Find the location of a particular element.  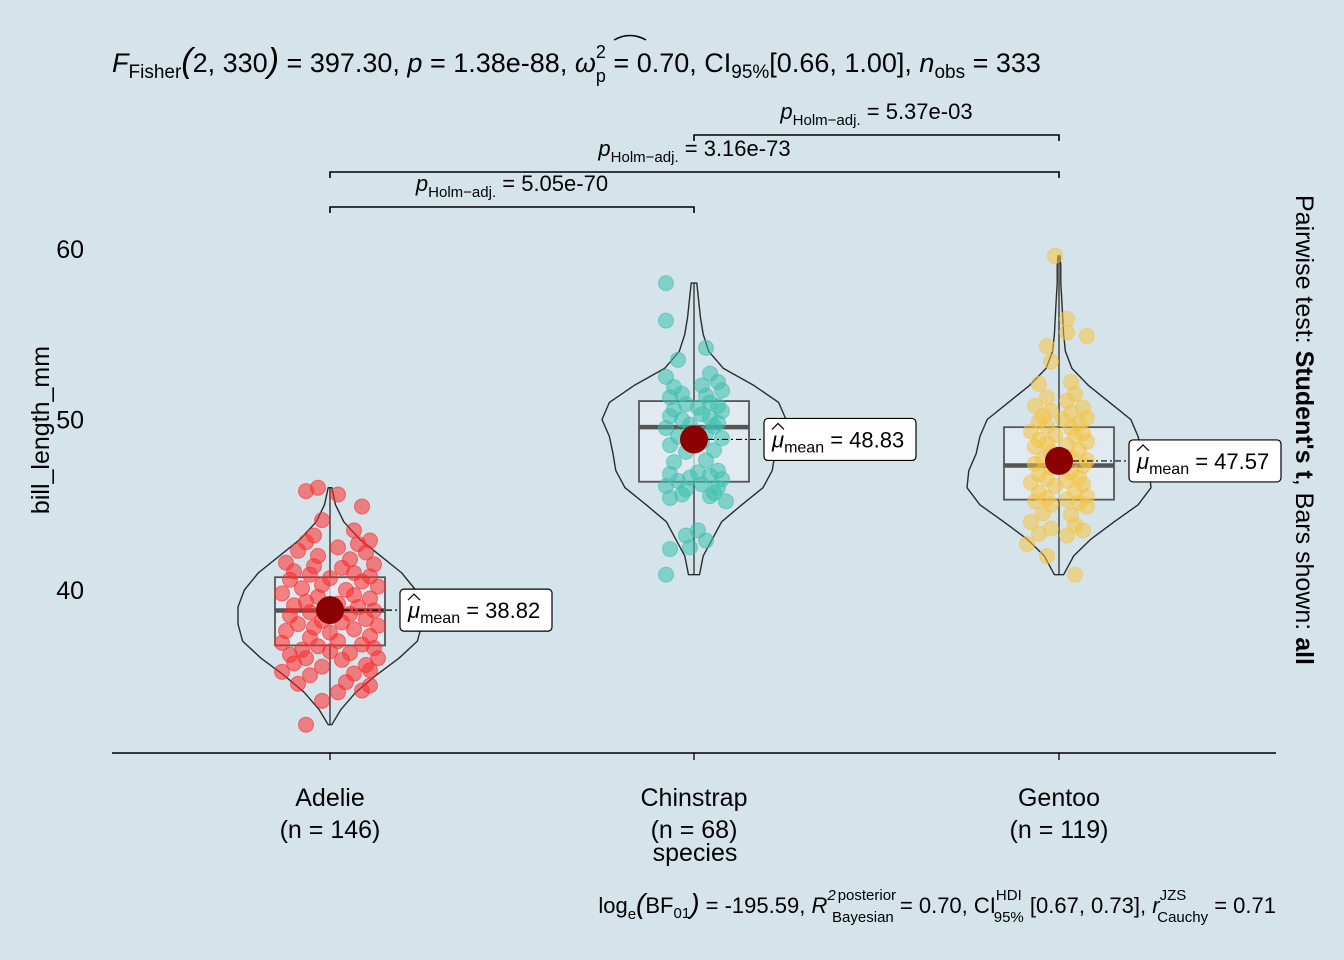

bracket-label-1-2: pHolm−adj. = 5.37e-03 is located at coordinates (875, 114).